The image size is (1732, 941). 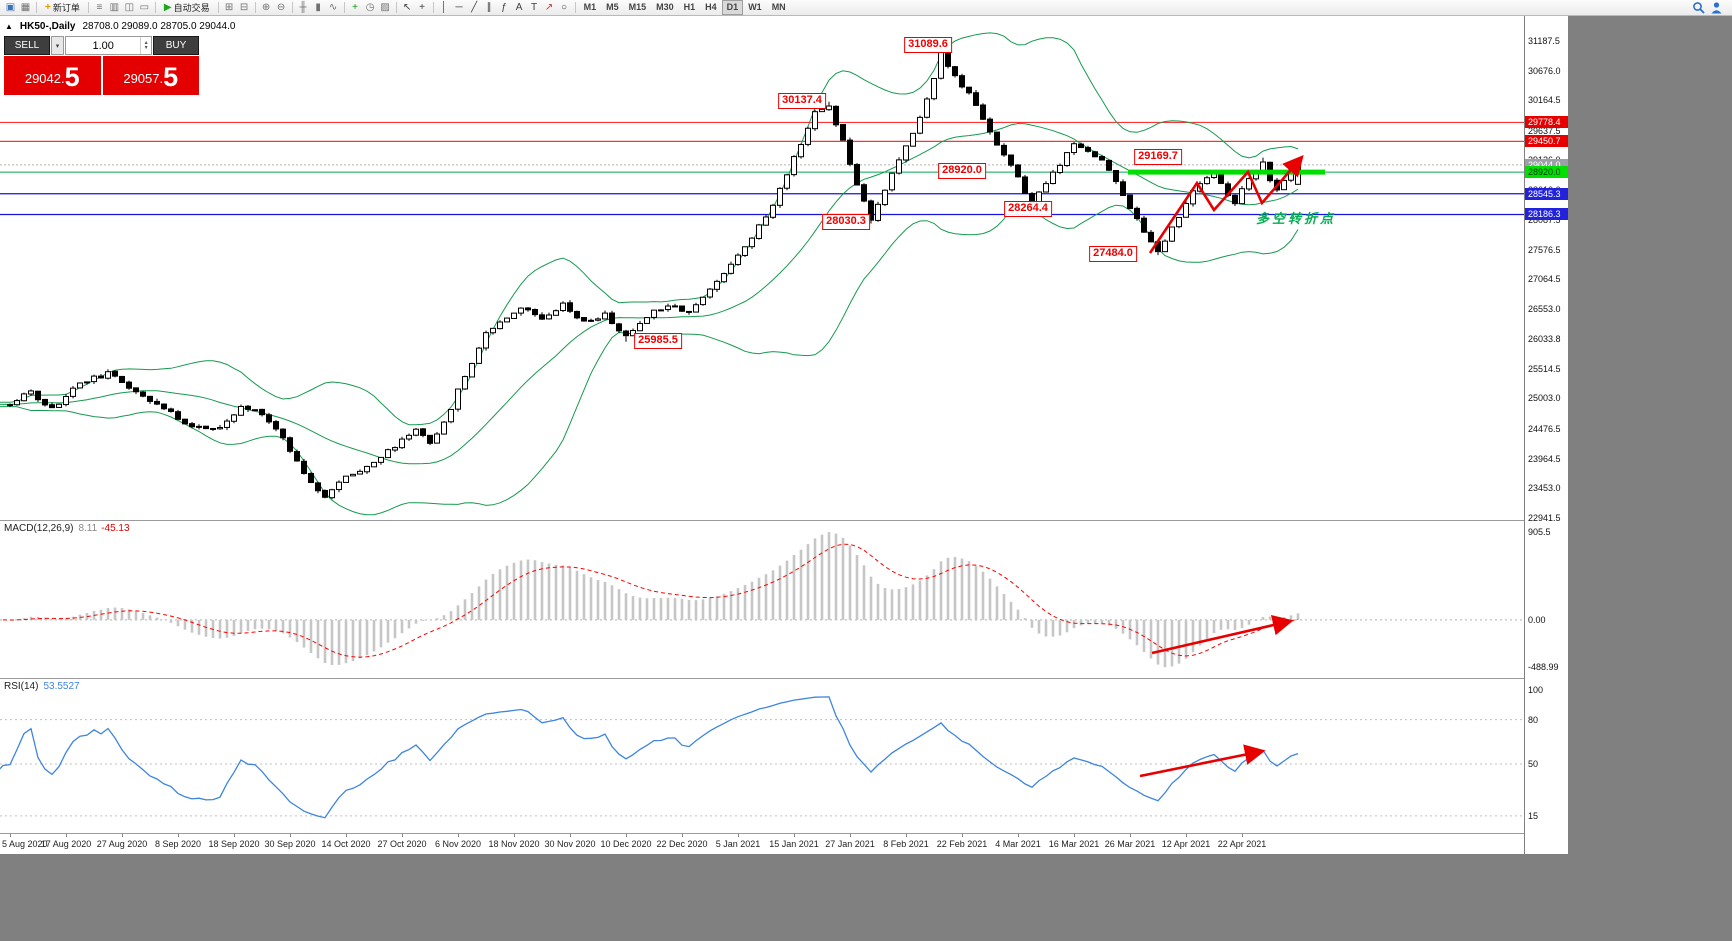 What do you see at coordinates (682, 844) in the screenshot?
I see `time-axis-label: 22 Dec 2020` at bounding box center [682, 844].